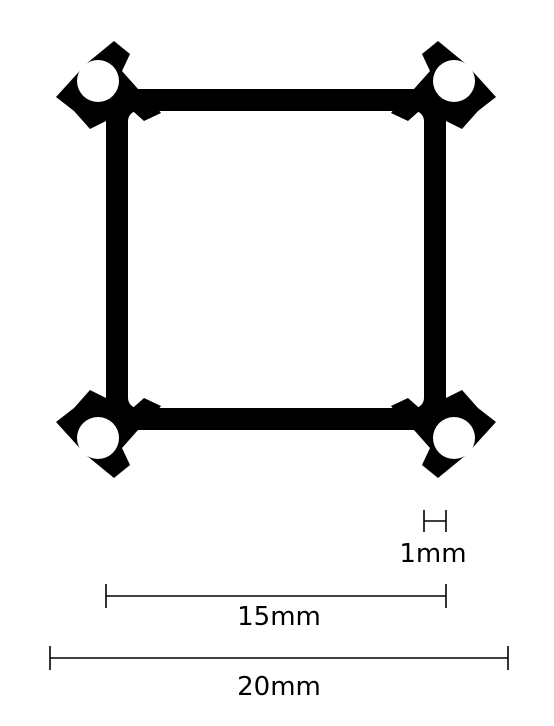 The width and height of the screenshot is (554, 726). Describe the element at coordinates (108, 85) in the screenshot. I see `corner-lug-top-left` at that location.